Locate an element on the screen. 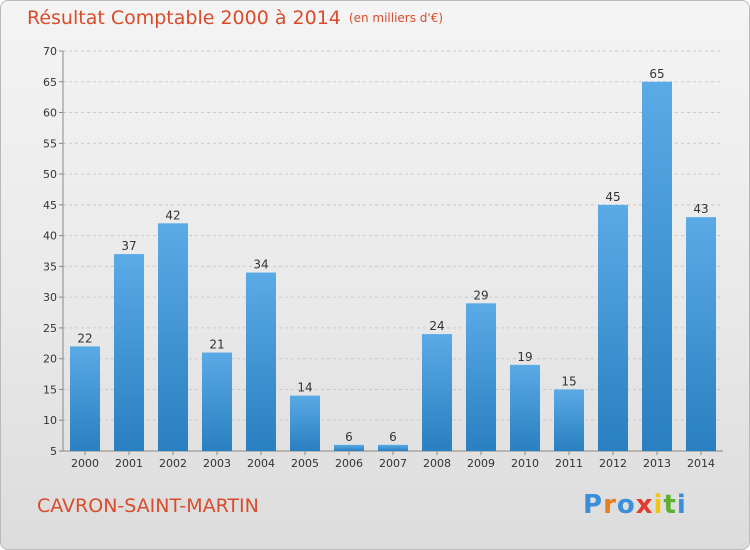  y-tick-label: 15 is located at coordinates (50, 389).